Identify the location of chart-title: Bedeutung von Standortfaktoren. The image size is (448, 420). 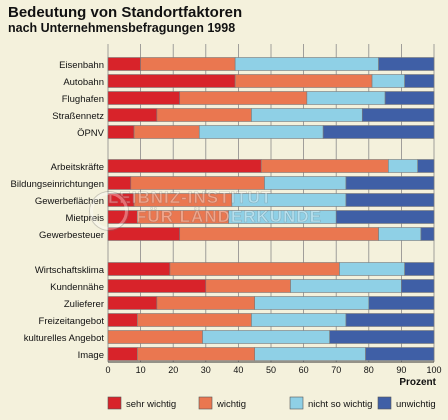
(125, 12).